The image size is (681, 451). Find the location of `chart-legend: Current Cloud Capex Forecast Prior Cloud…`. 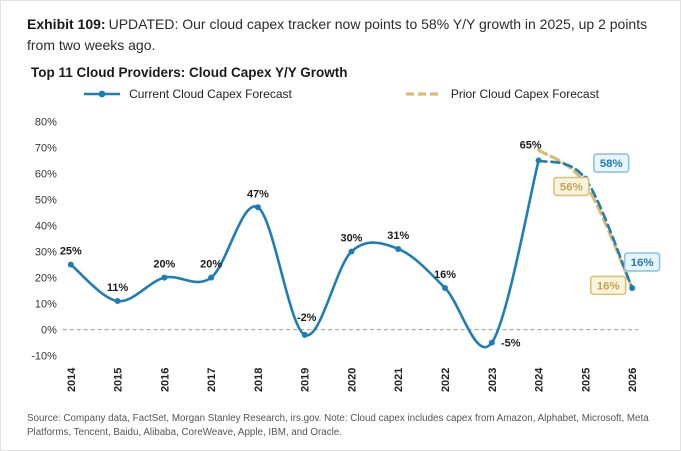

chart-legend: Current Cloud Capex Forecast Prior Cloud… is located at coordinates (340, 94).